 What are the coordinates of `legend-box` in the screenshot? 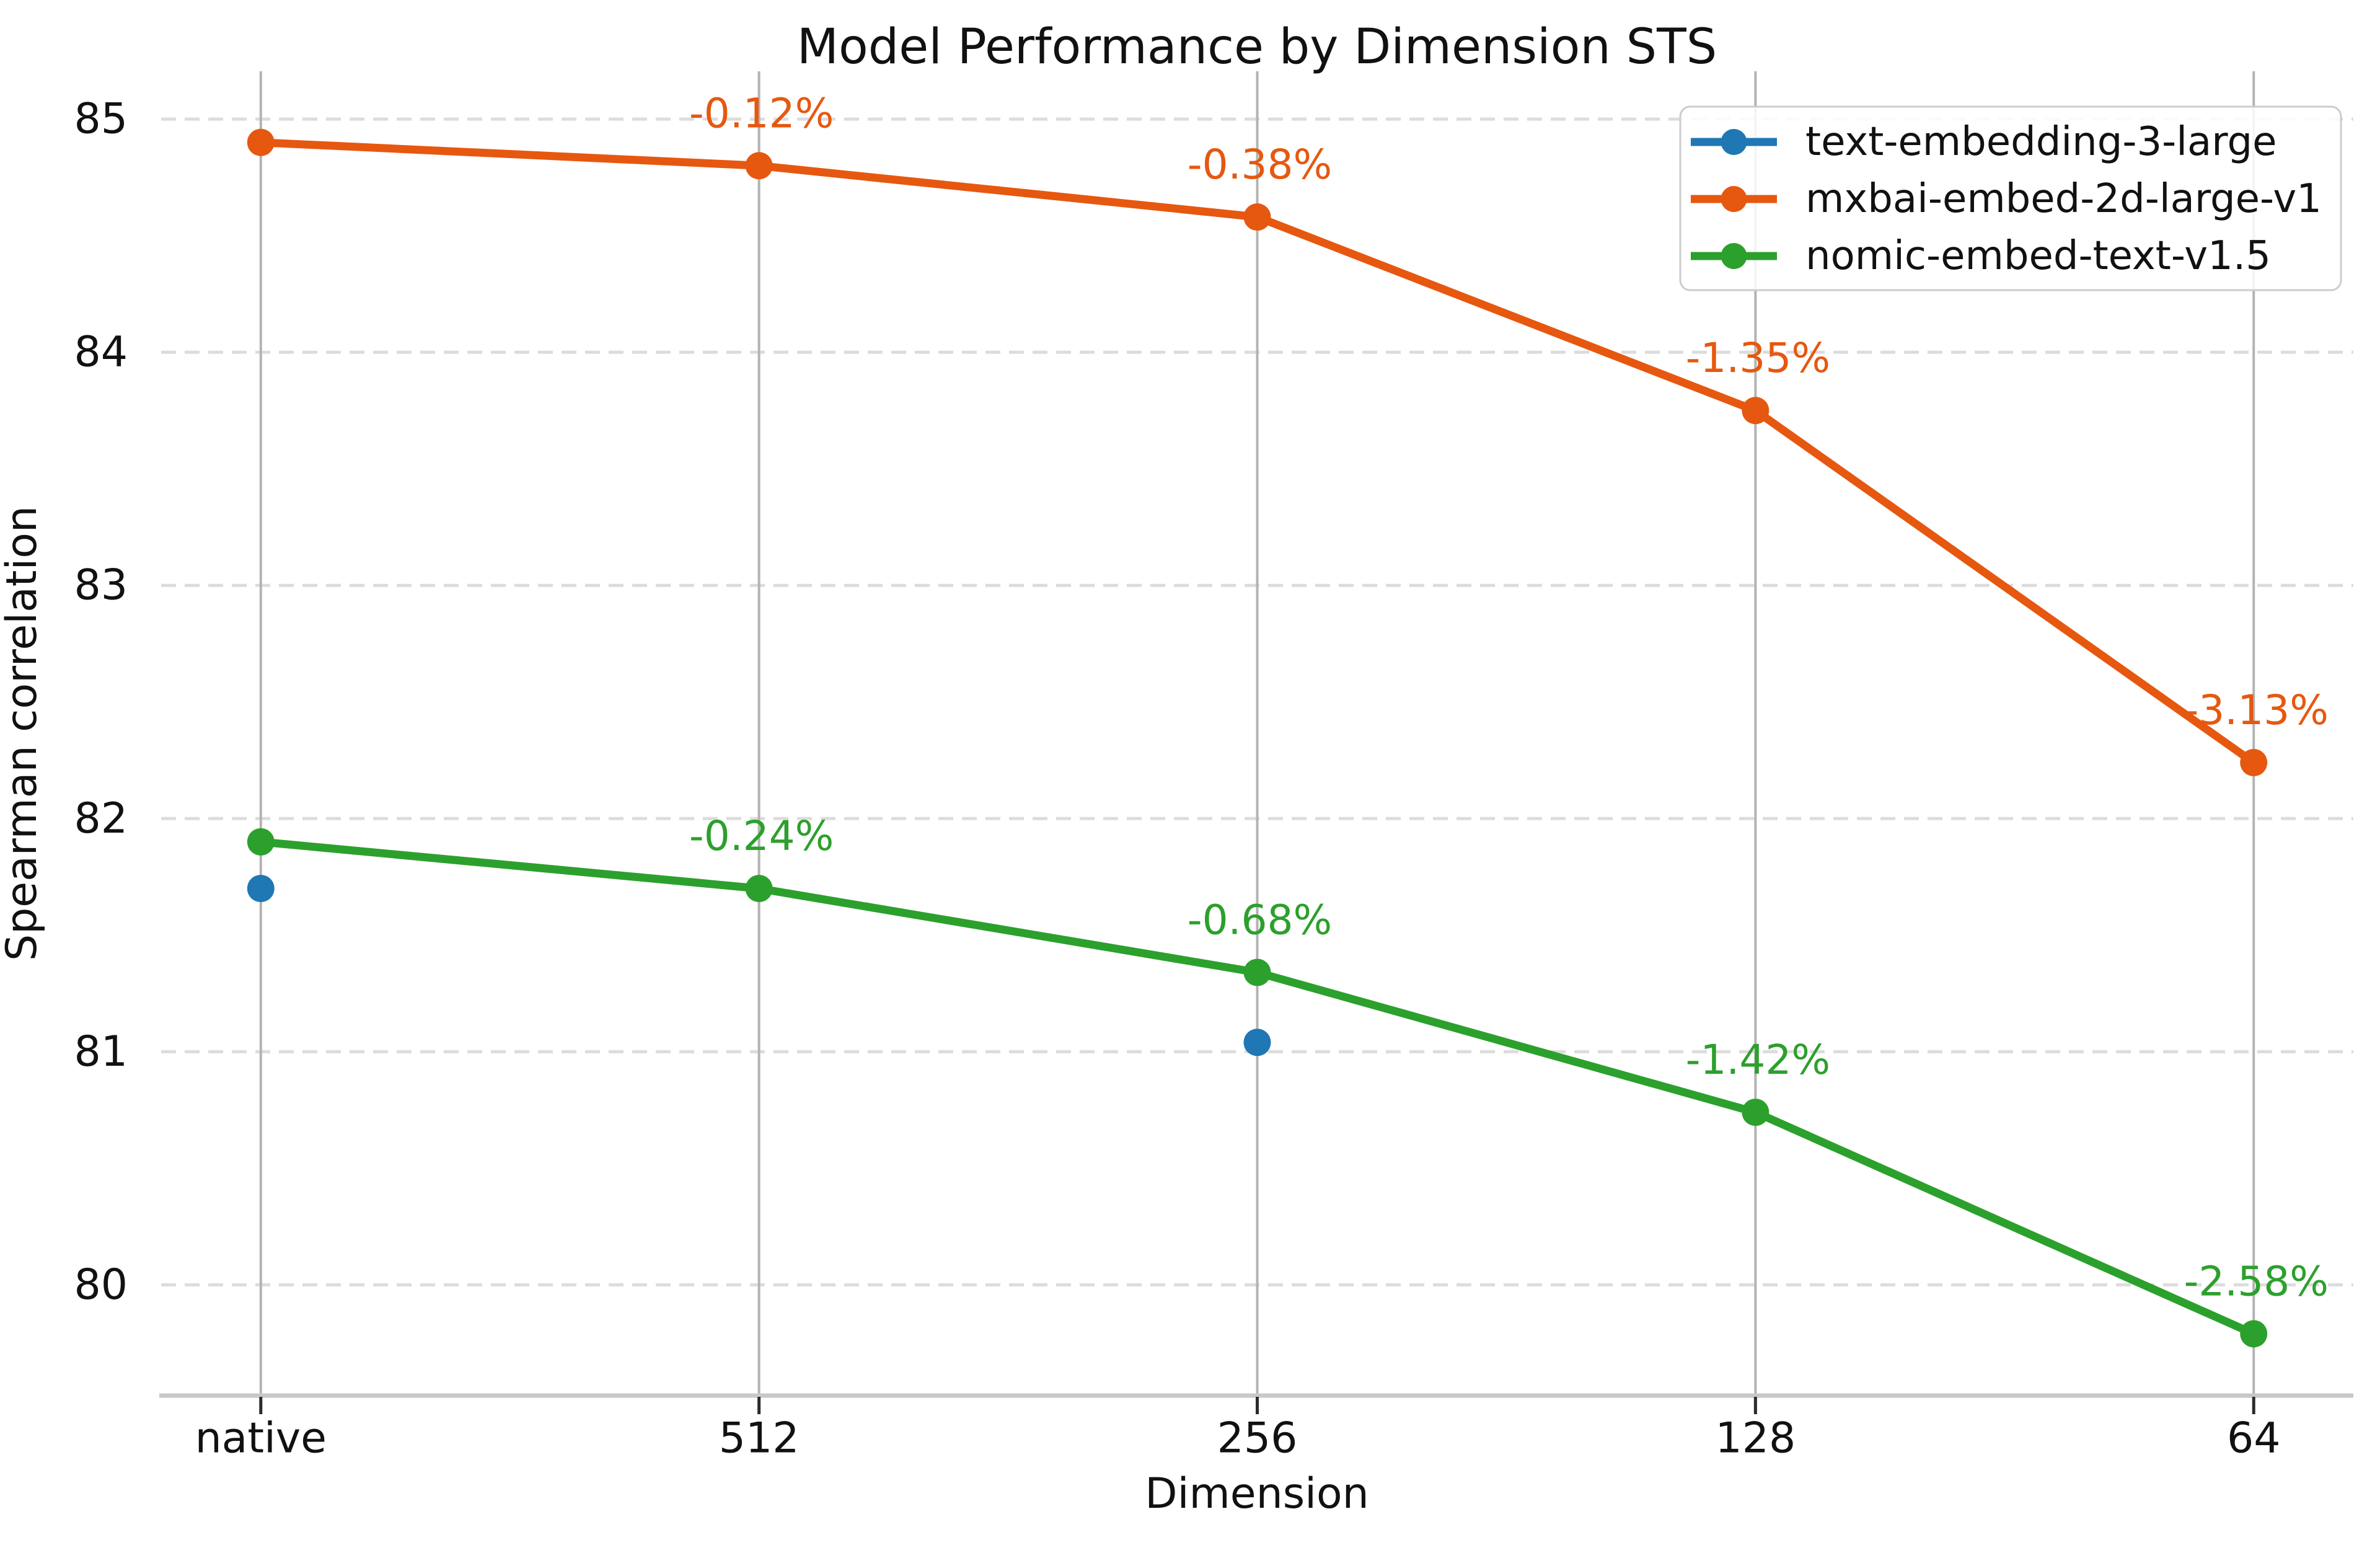 It's located at (2010, 198).